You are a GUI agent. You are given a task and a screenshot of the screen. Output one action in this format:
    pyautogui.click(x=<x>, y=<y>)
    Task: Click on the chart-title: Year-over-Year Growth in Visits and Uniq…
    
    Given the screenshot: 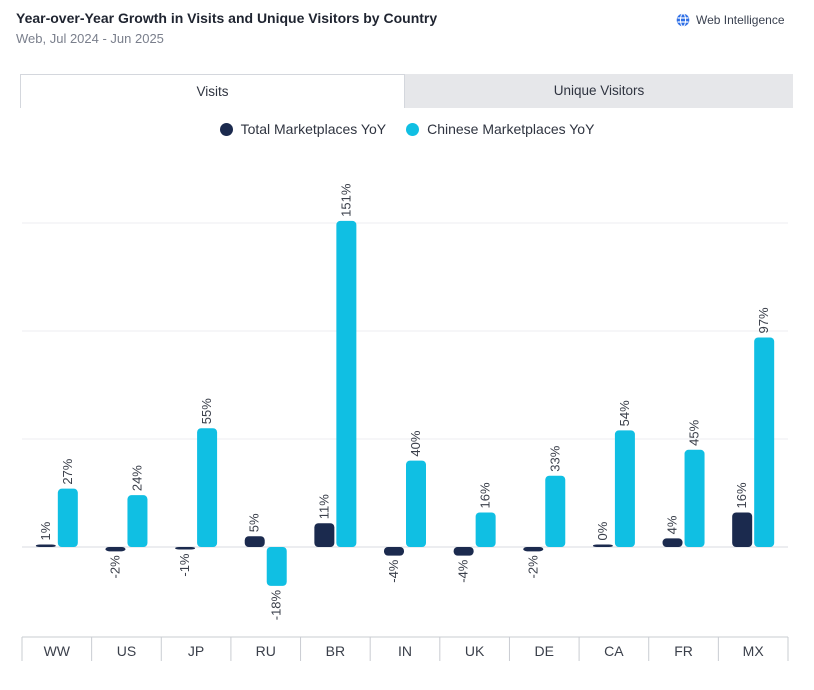 What is the action you would take?
    pyautogui.click(x=227, y=18)
    